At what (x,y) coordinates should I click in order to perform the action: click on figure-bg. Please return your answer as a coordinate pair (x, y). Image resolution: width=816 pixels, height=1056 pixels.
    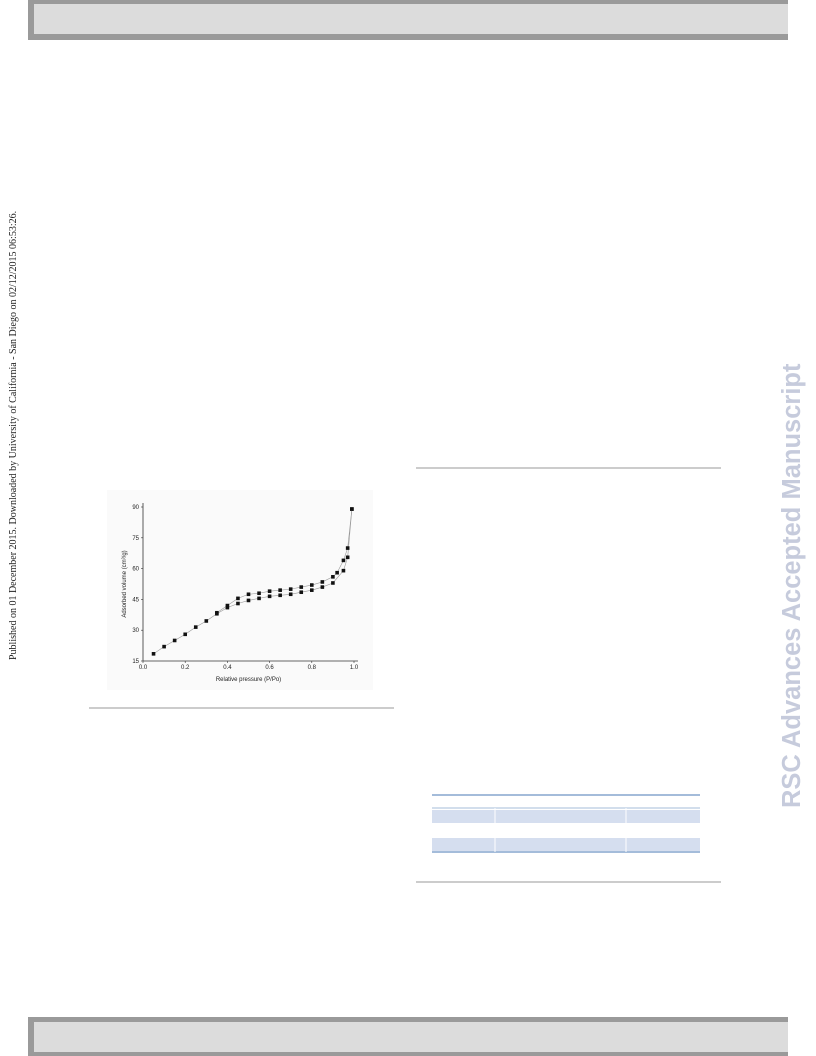
    Looking at the image, I should click on (240, 590).